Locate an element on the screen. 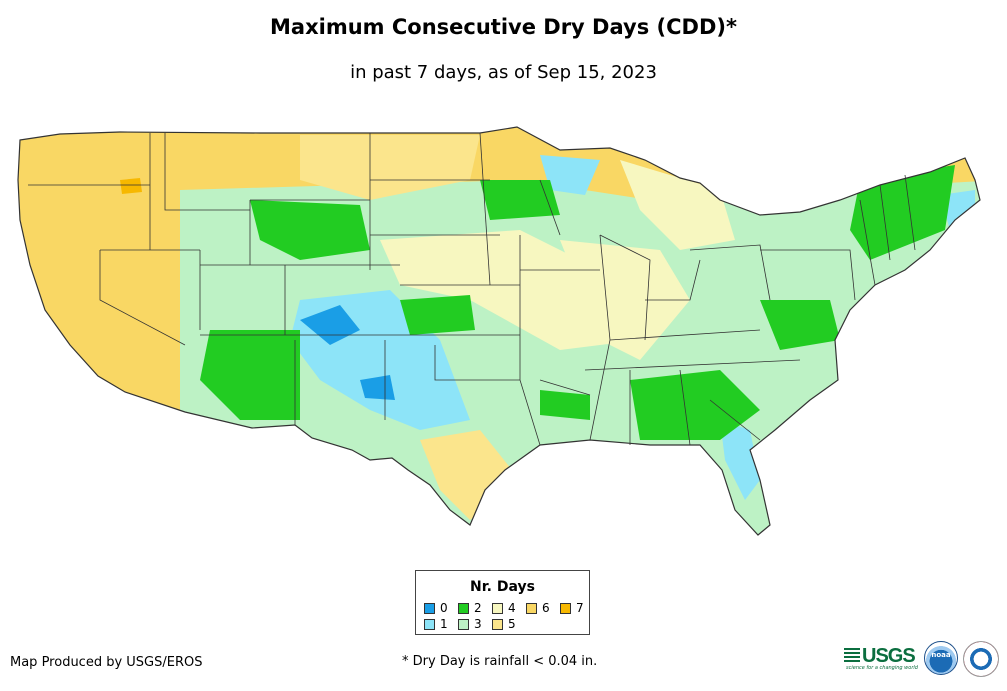  region-2-days-arizona is located at coordinates (250, 375).